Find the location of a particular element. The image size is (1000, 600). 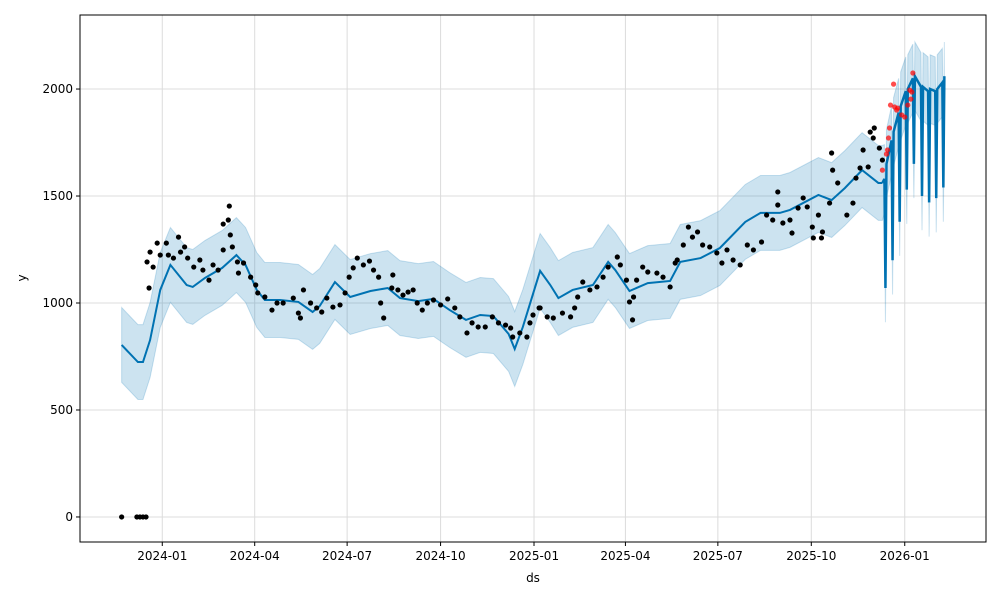

yhat-forecast-line is located at coordinates (913, 180).